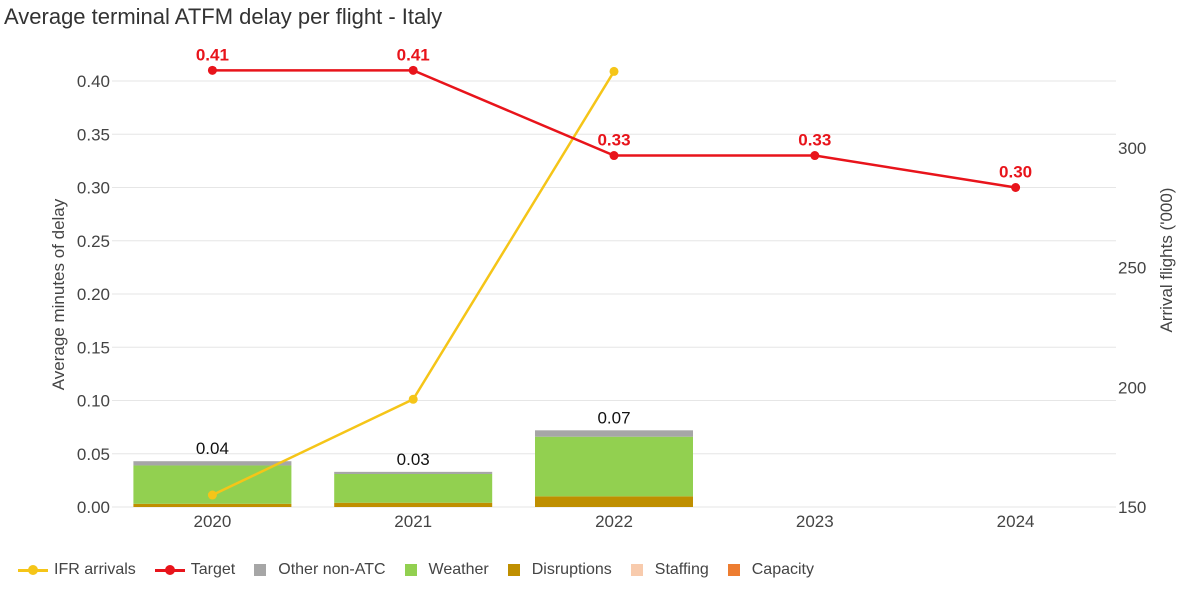  What do you see at coordinates (93, 134) in the screenshot?
I see `y-tick-label: 0.35` at bounding box center [93, 134].